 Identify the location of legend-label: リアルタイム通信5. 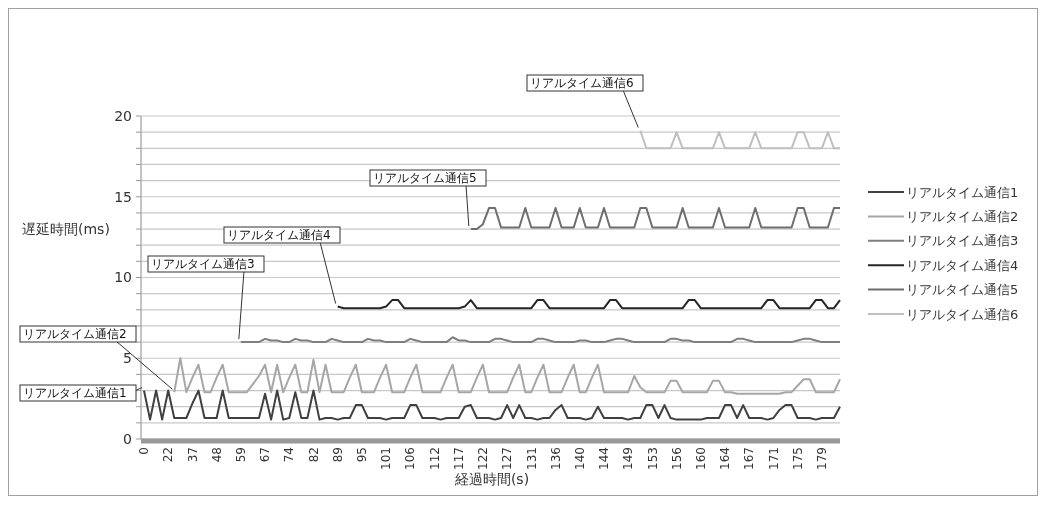
(962, 290).